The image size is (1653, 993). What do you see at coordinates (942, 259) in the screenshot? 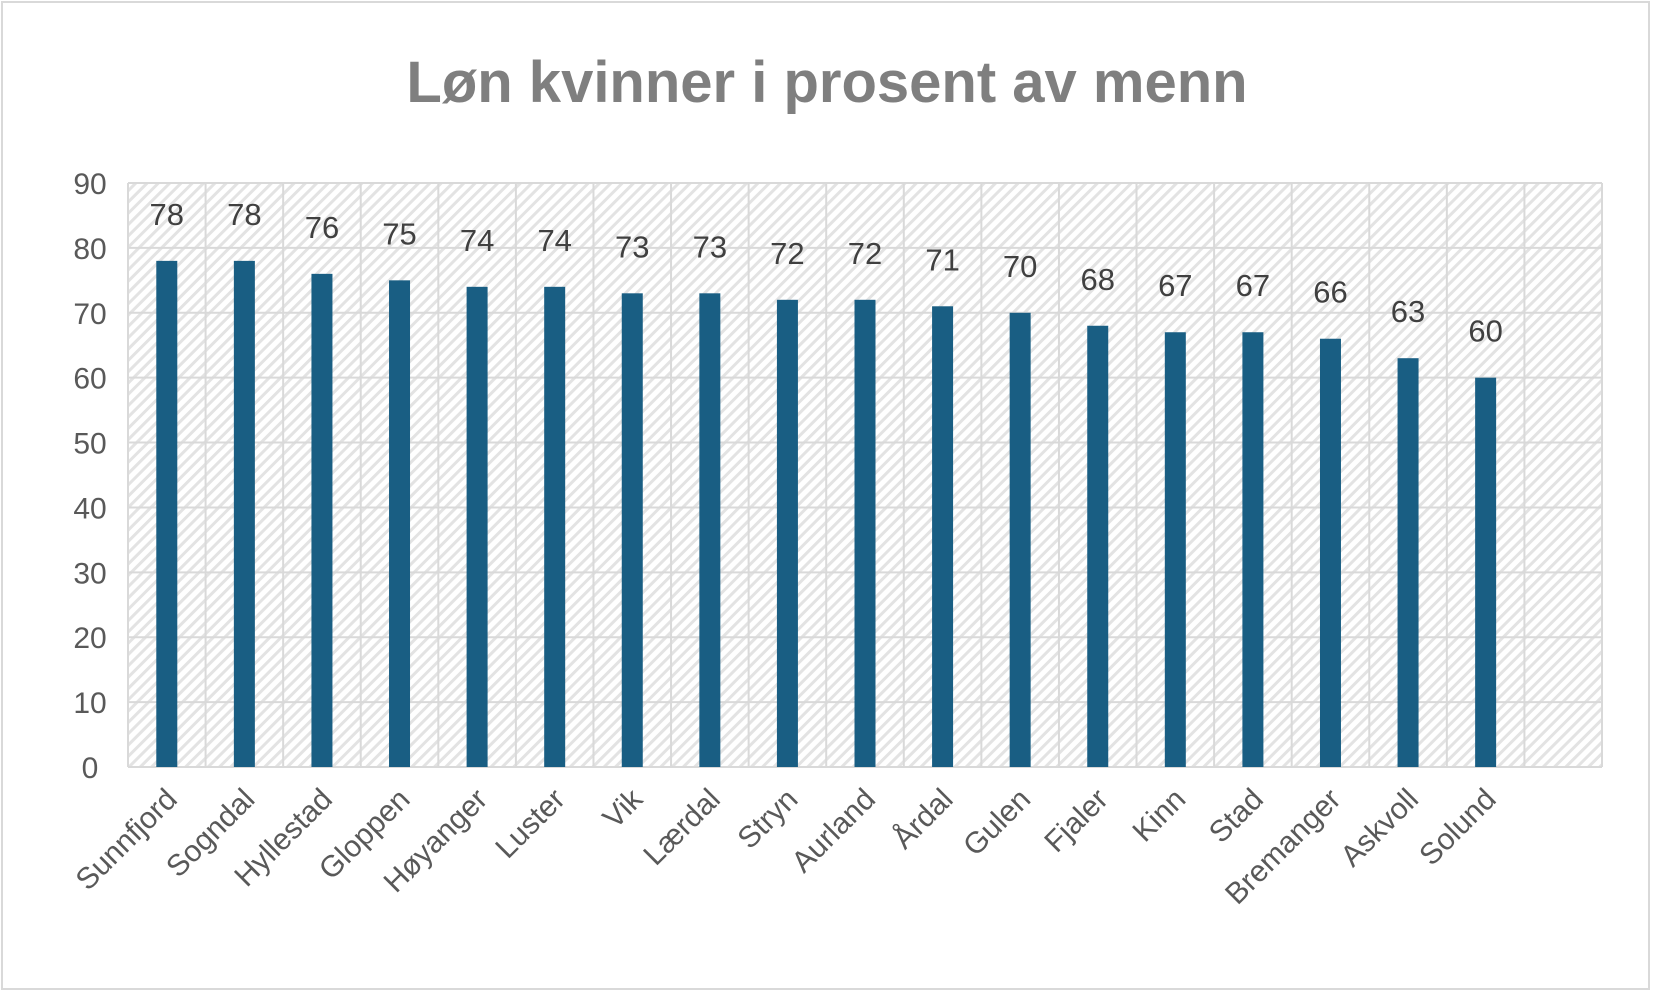
I see `data-label: 71` at bounding box center [942, 259].